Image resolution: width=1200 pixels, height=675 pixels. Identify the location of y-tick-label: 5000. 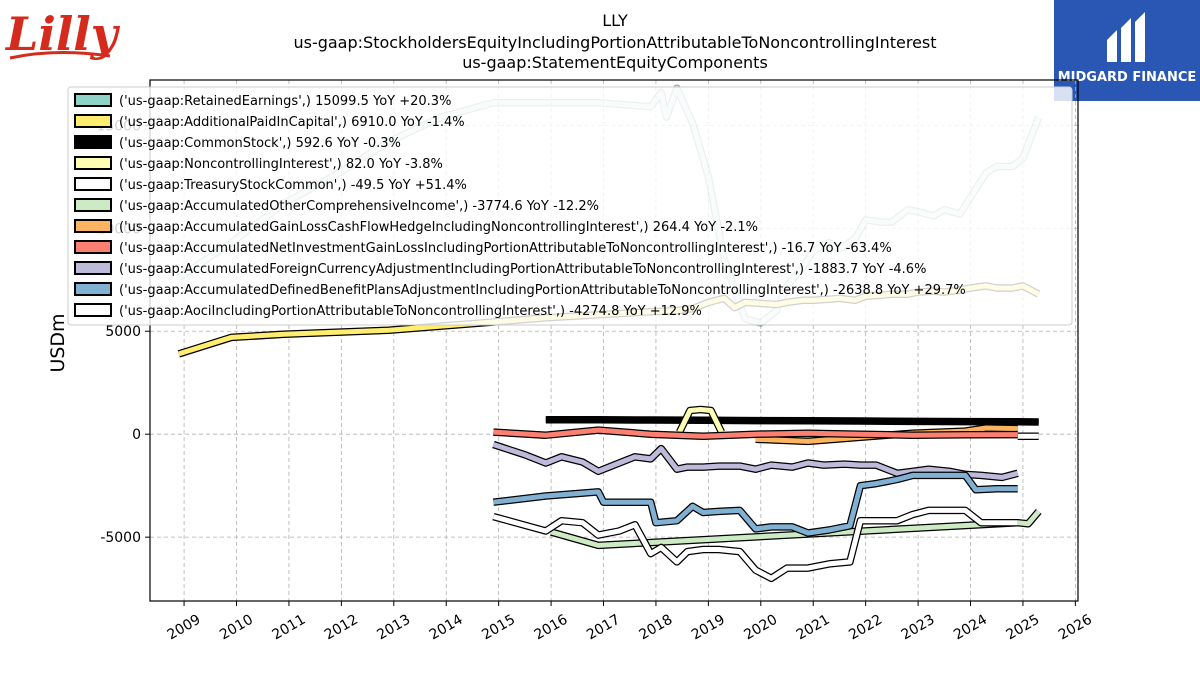
(123, 332).